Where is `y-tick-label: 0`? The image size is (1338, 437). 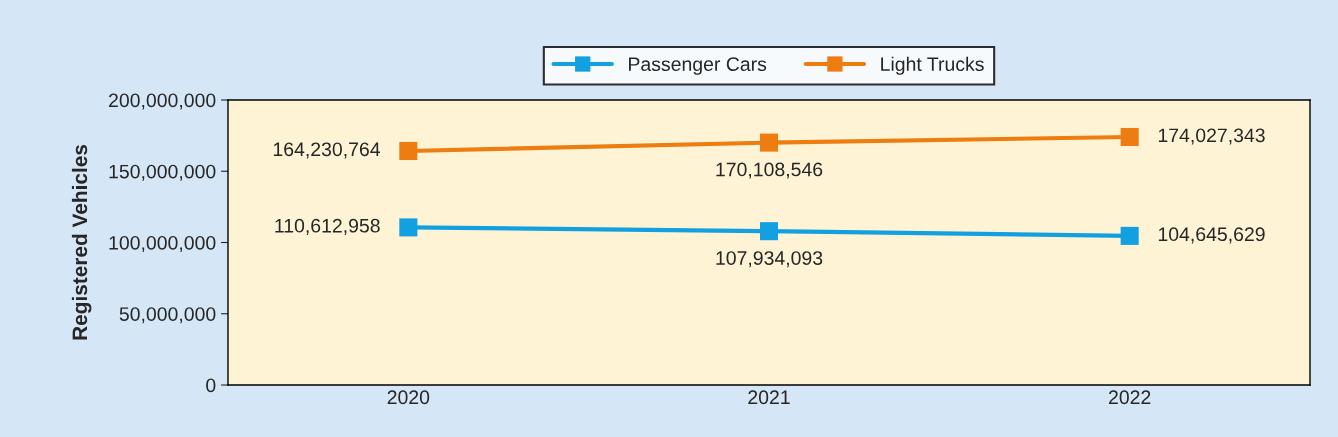
y-tick-label: 0 is located at coordinates (211, 385).